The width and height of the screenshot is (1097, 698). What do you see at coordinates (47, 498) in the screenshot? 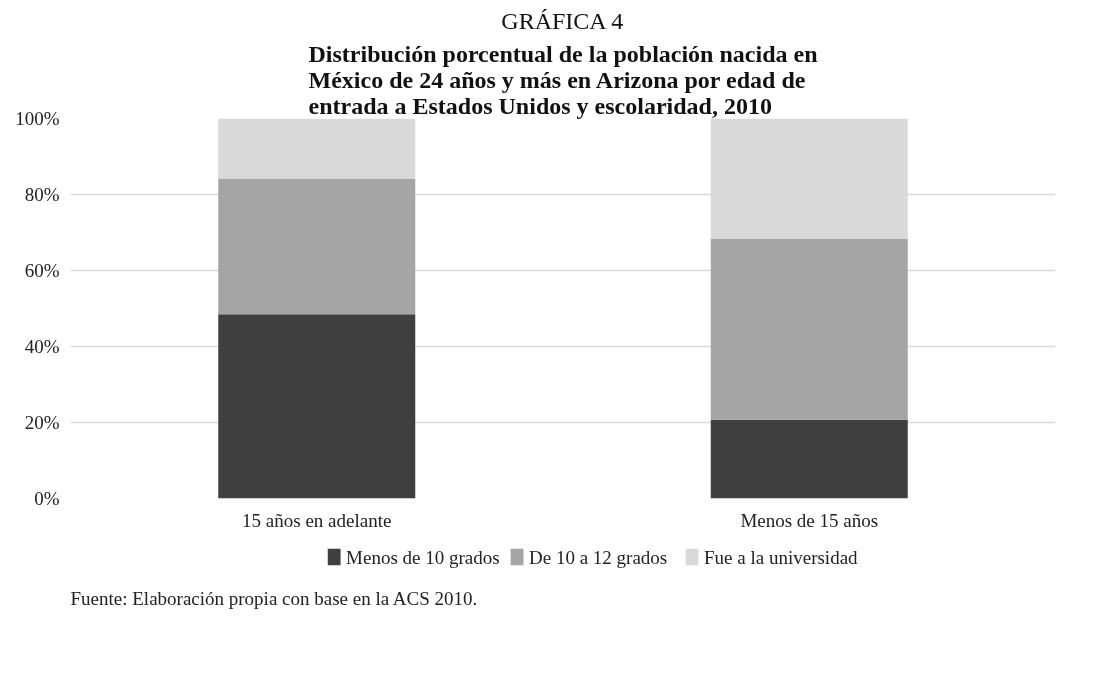
I see `y-tick-label: 0%` at bounding box center [47, 498].